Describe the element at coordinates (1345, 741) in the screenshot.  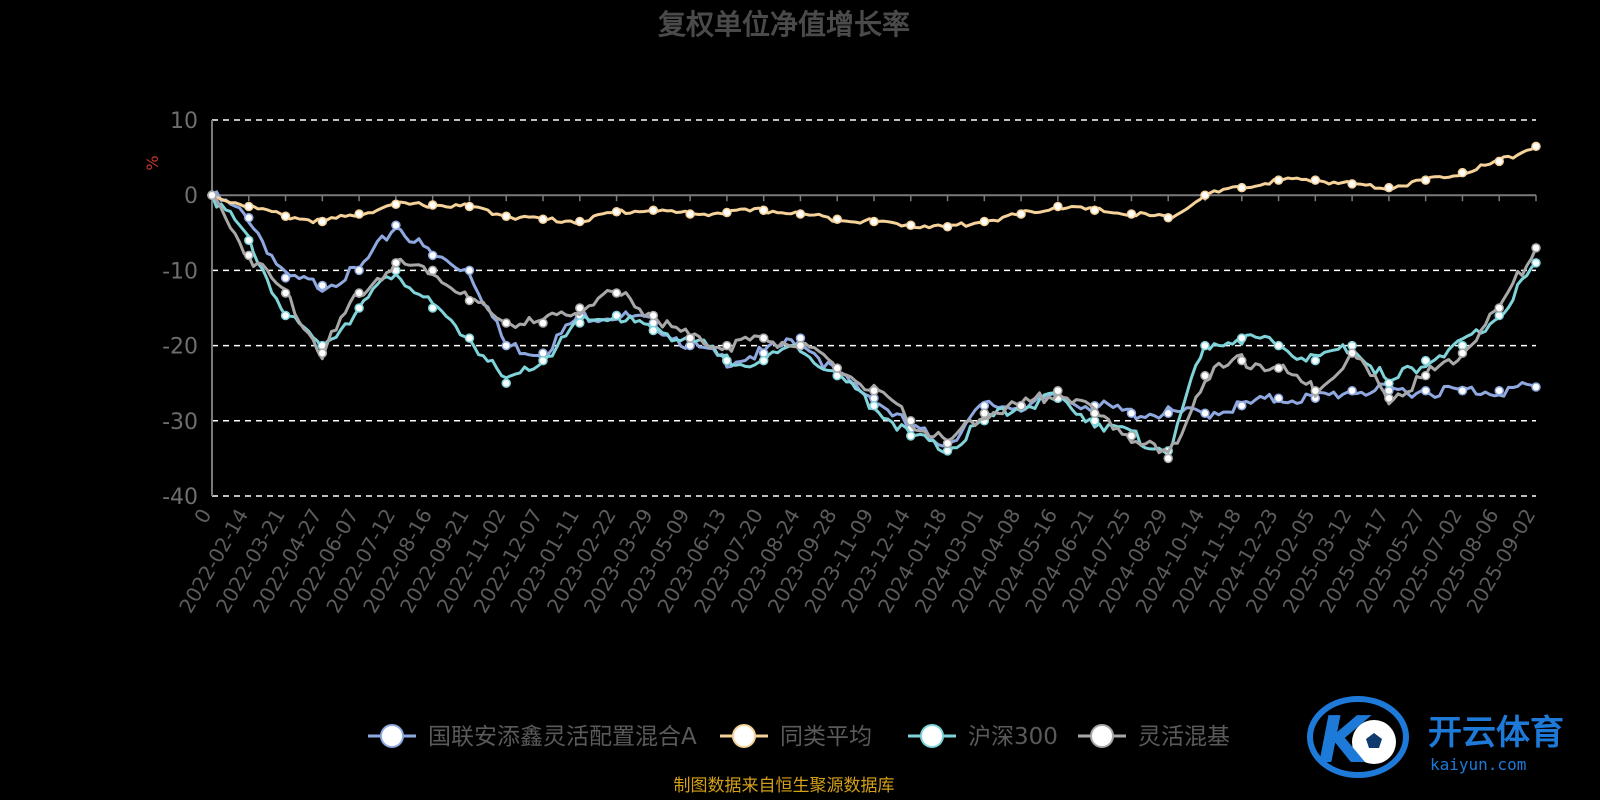
I see `logo-mark-letter: K` at that location.